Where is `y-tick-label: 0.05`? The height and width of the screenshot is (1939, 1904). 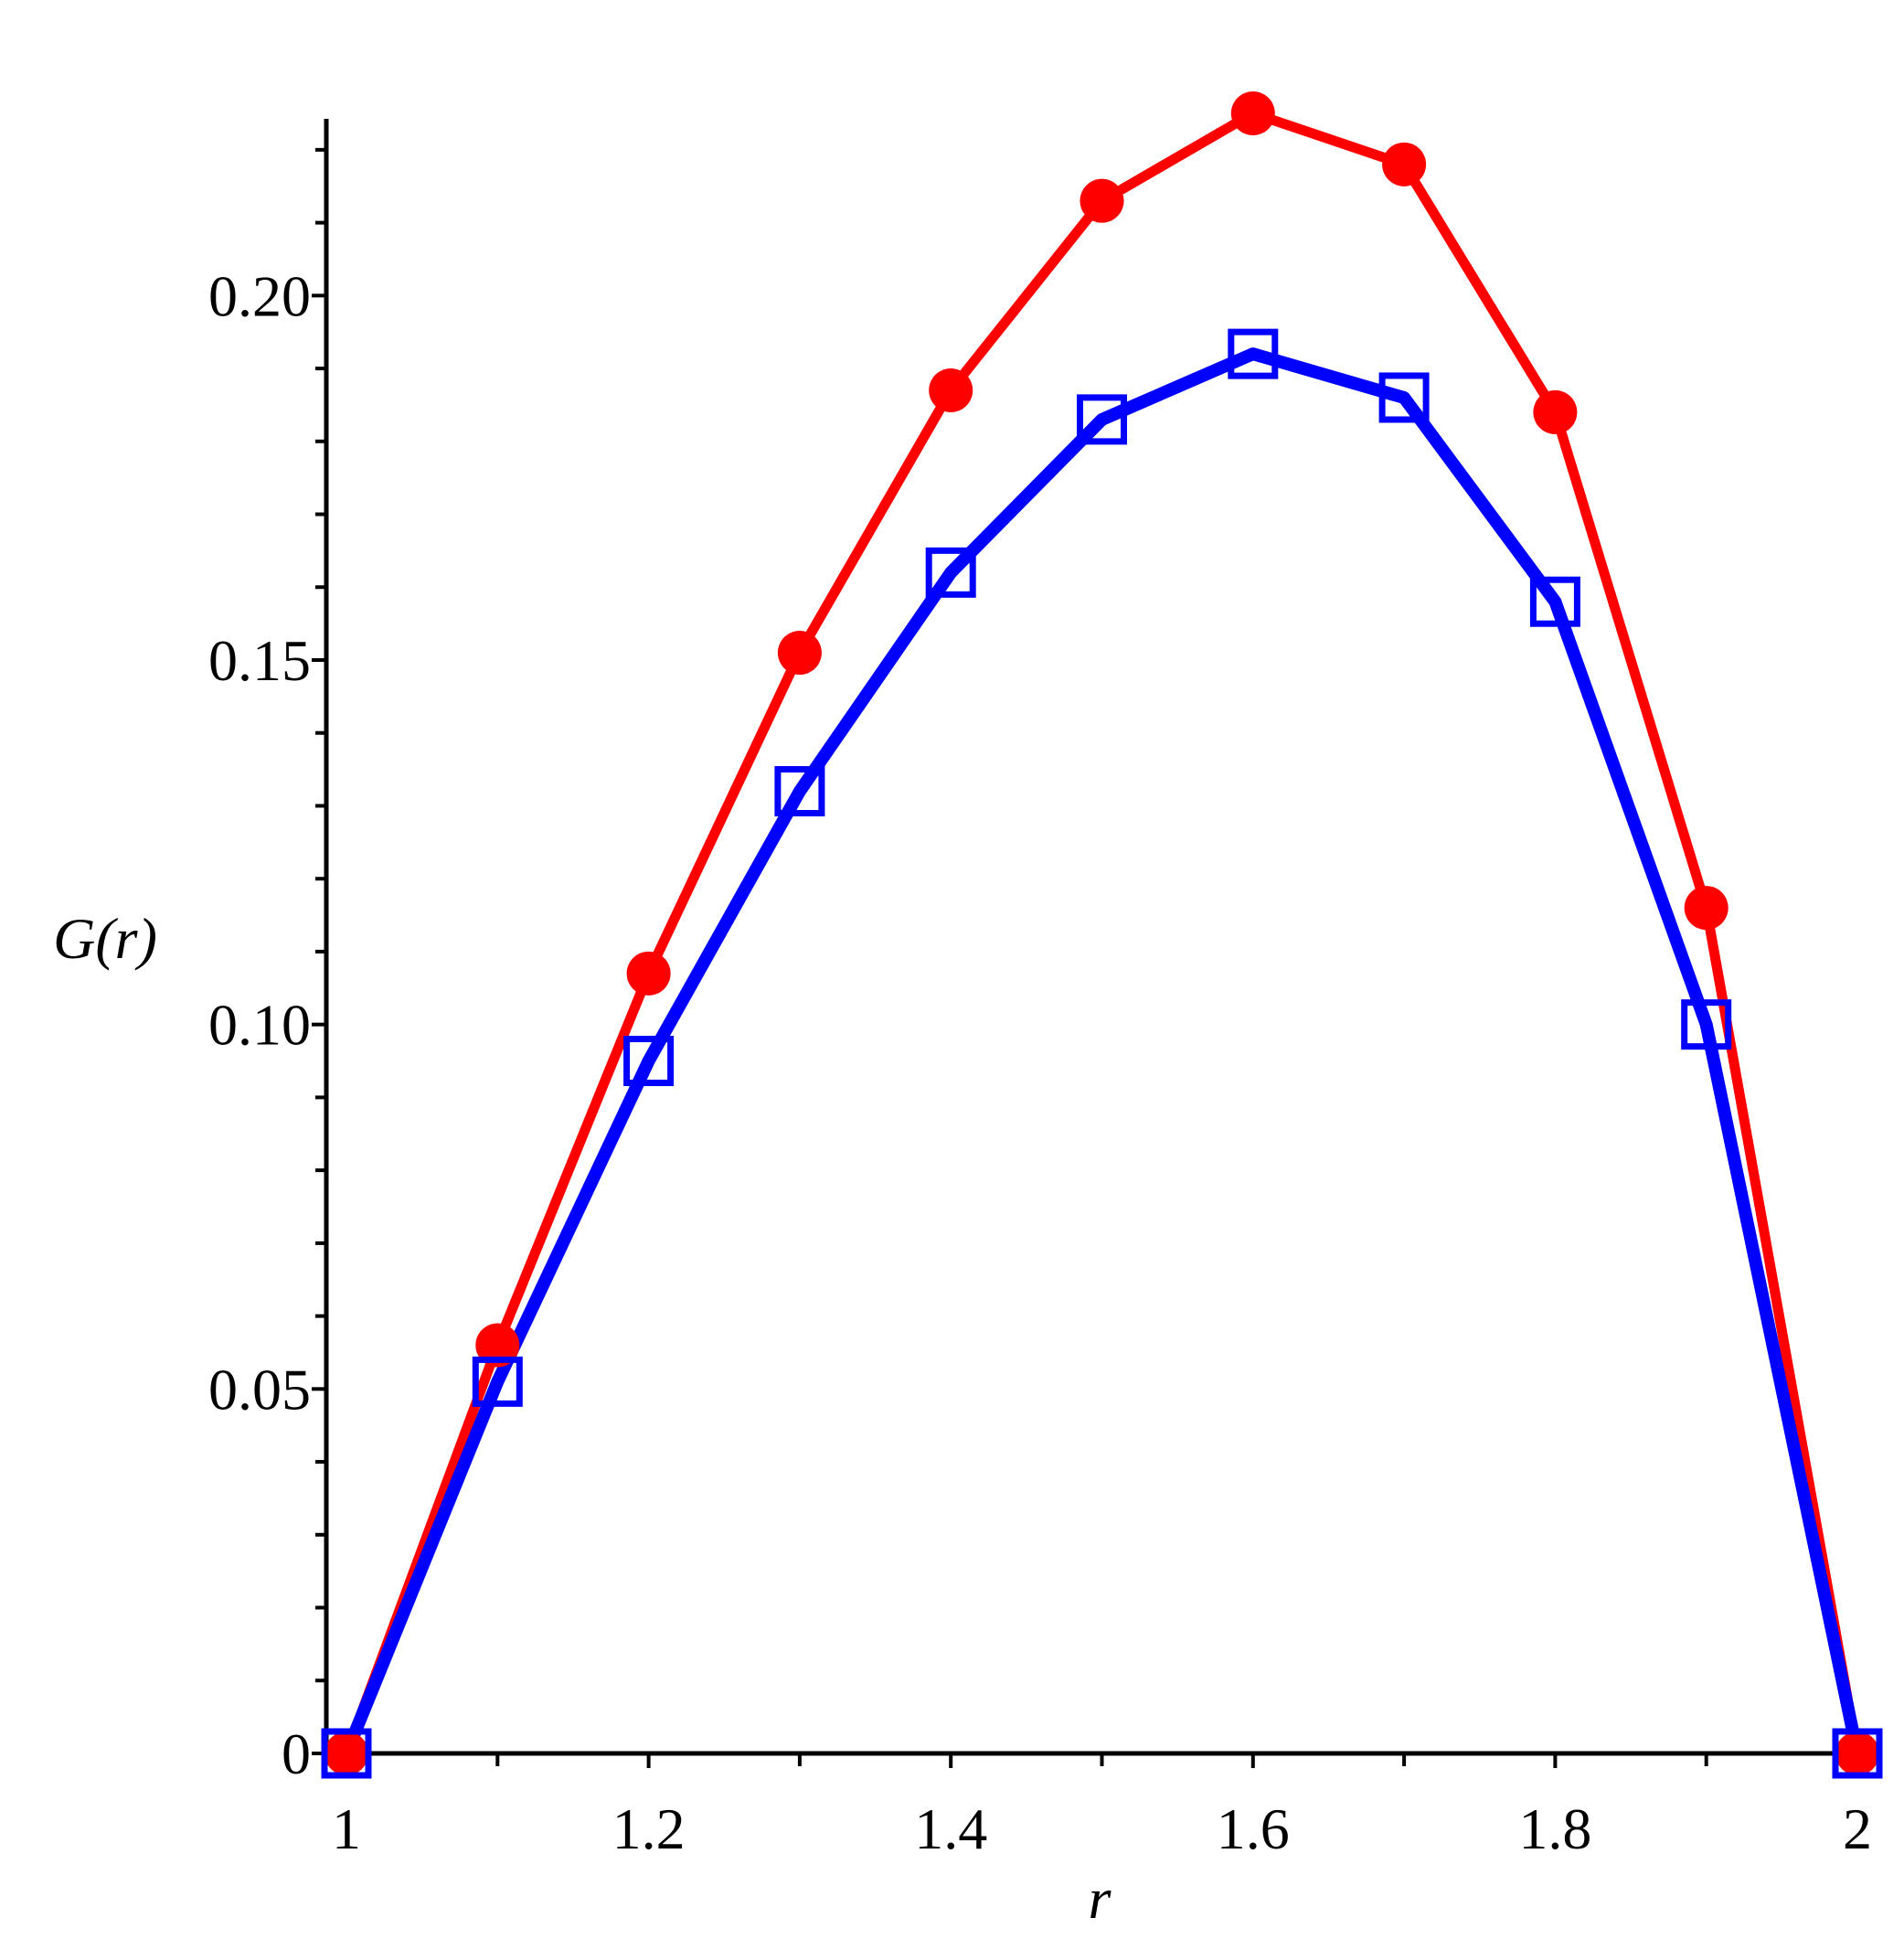
y-tick-label: 0.05 is located at coordinates (260, 1389).